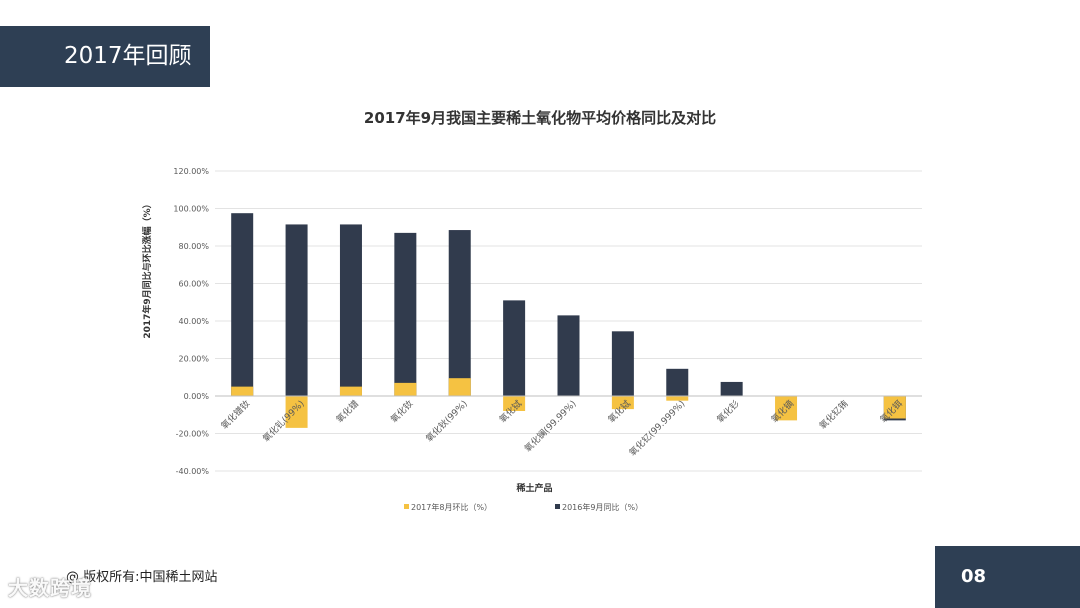 The width and height of the screenshot is (1080, 608). I want to click on x-category-label: 氧化镨钕, so click(235, 415).